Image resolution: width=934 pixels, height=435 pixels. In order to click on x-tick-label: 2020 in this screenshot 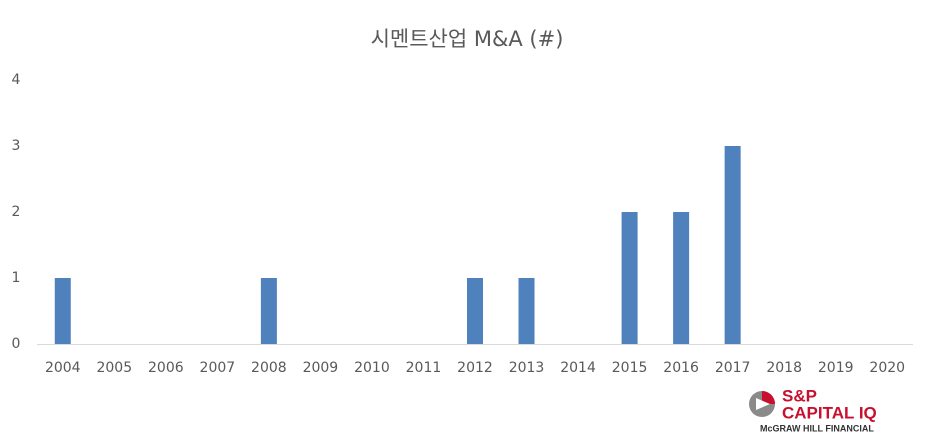, I will do `click(887, 368)`.